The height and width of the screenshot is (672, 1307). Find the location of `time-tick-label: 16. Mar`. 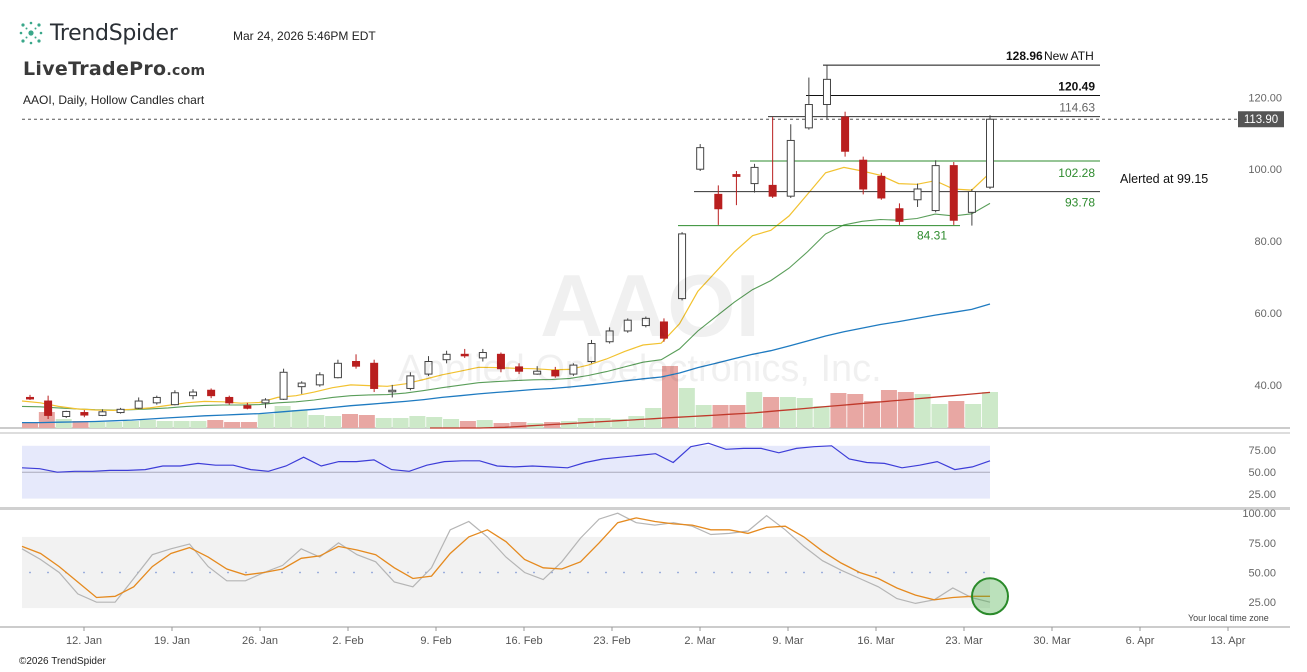

time-tick-label: 16. Mar is located at coordinates (876, 641).